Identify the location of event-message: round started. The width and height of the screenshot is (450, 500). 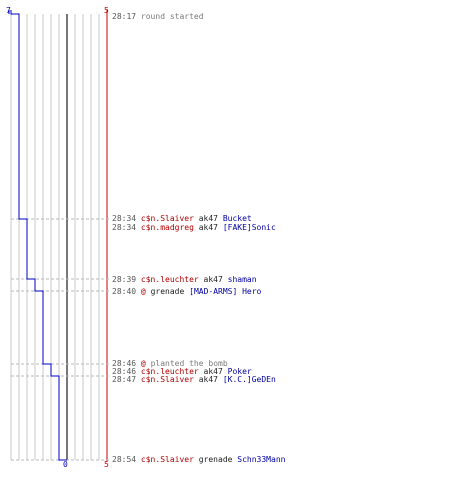
(172, 16).